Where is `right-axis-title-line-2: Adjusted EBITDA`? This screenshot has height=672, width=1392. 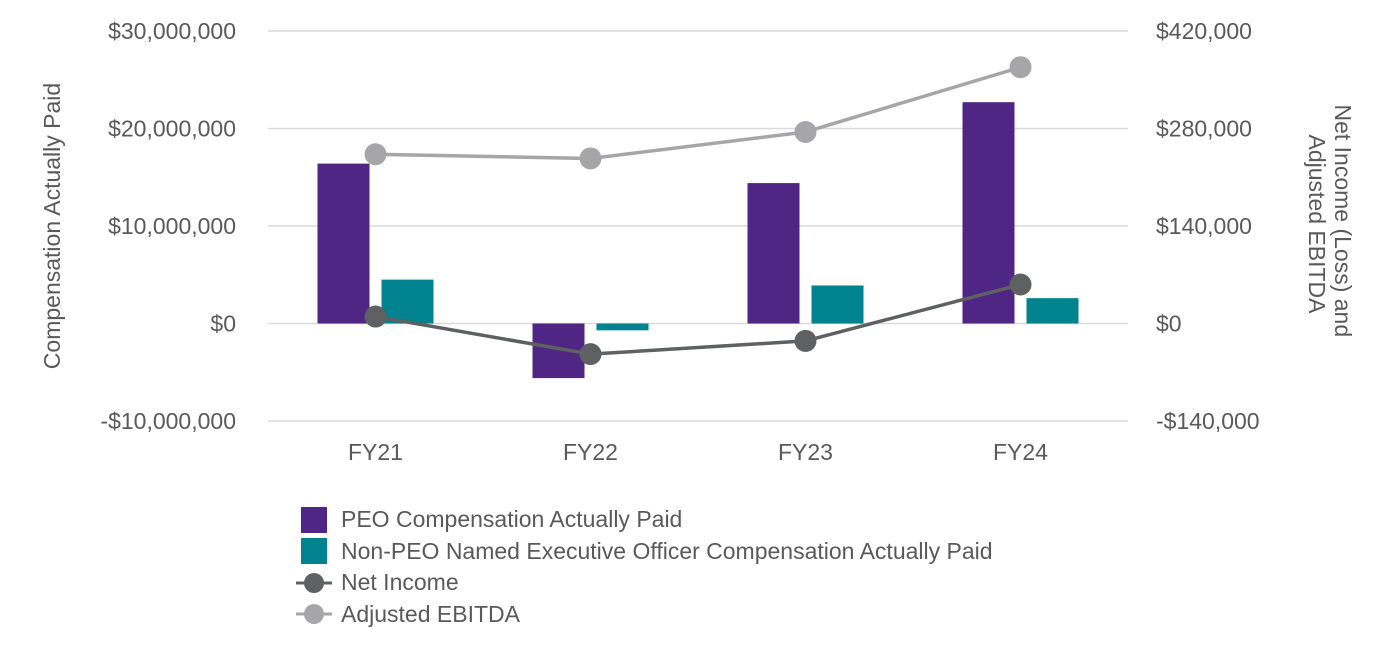 right-axis-title-line-2: Adjusted EBITDA is located at coordinates (1317, 225).